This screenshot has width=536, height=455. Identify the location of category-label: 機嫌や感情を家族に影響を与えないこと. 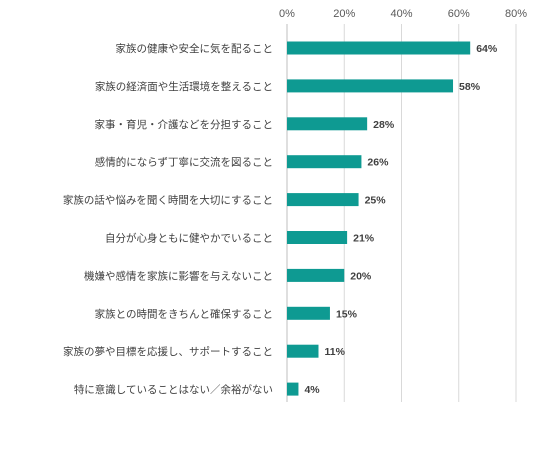
(178, 275).